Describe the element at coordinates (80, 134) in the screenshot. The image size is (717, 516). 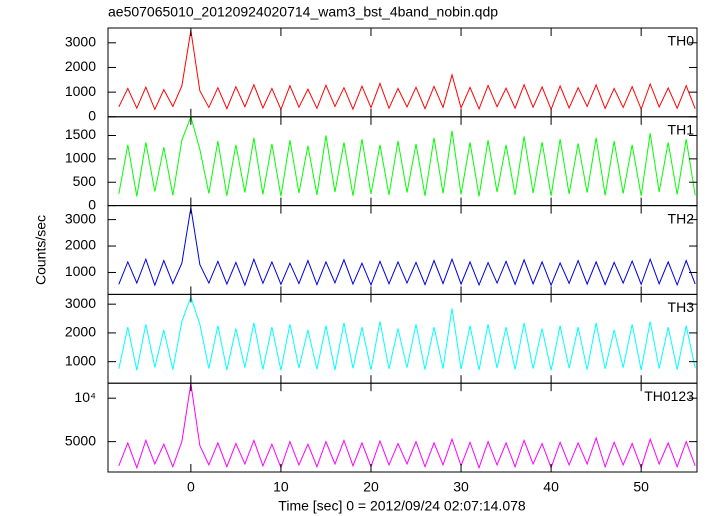
I see `y-tick-label: 1500` at that location.